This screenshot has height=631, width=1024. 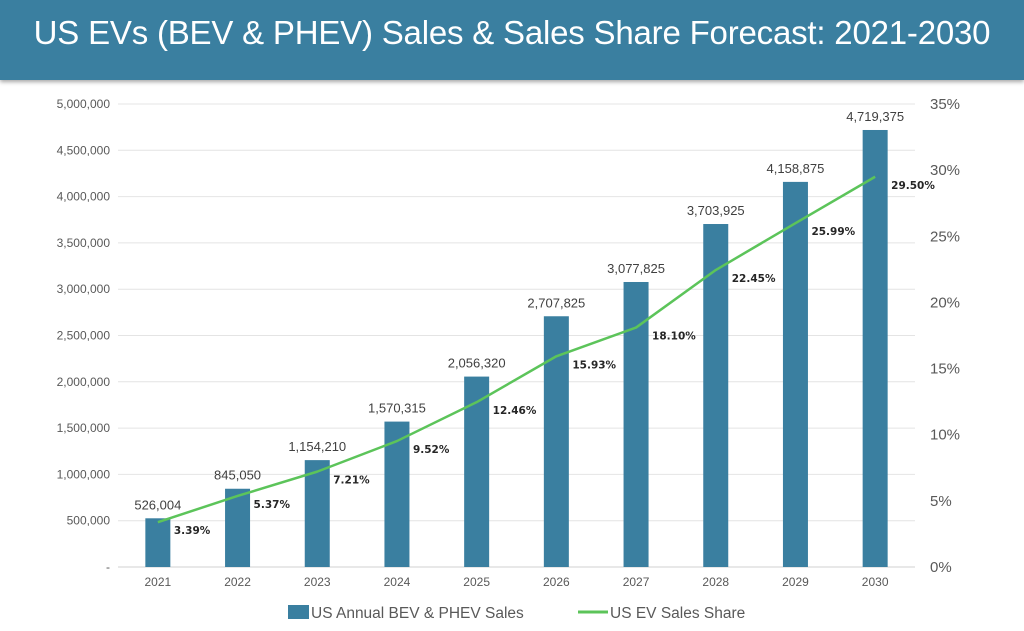 I want to click on y-right-tick: 25%, so click(x=945, y=236).